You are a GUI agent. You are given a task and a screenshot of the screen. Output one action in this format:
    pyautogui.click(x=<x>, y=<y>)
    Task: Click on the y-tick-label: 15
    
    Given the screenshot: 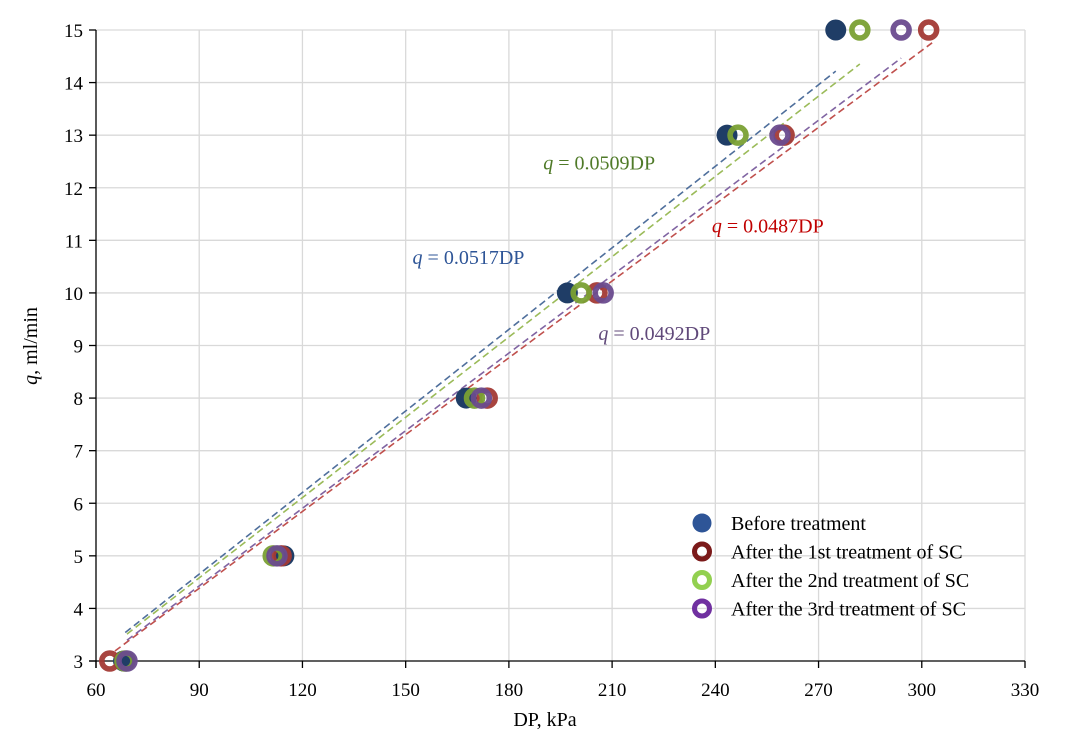 What is the action you would take?
    pyautogui.click(x=73, y=31)
    